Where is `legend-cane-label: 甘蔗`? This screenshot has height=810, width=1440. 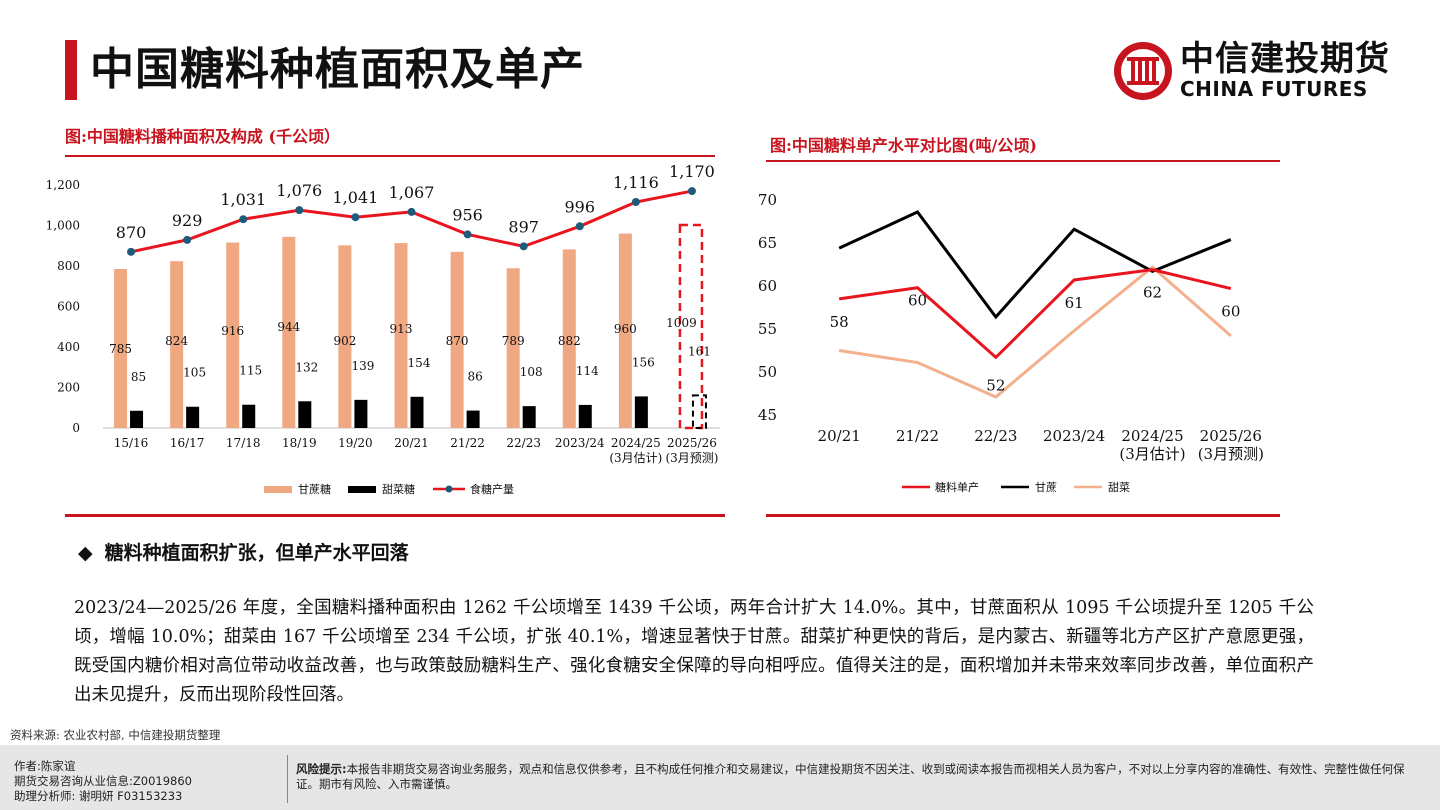 legend-cane-label: 甘蔗 is located at coordinates (1046, 487).